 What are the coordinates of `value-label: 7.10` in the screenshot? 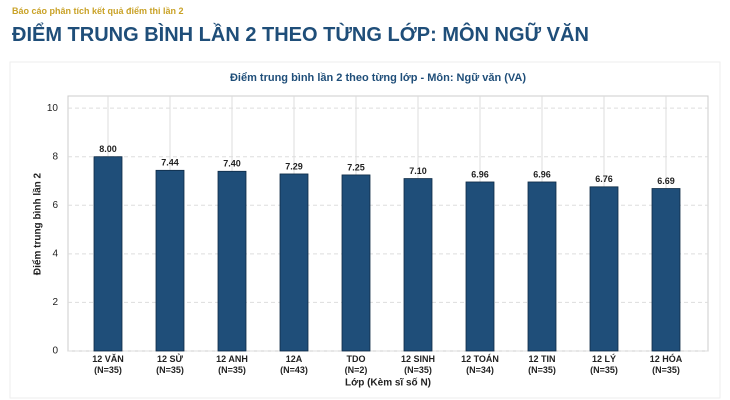 It's located at (418, 171).